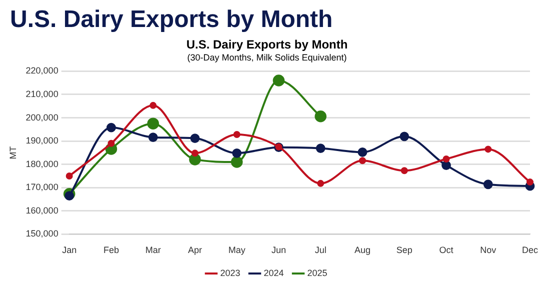 This screenshot has height=290, width=544. I want to click on x-tick-label: Aug, so click(362, 250).